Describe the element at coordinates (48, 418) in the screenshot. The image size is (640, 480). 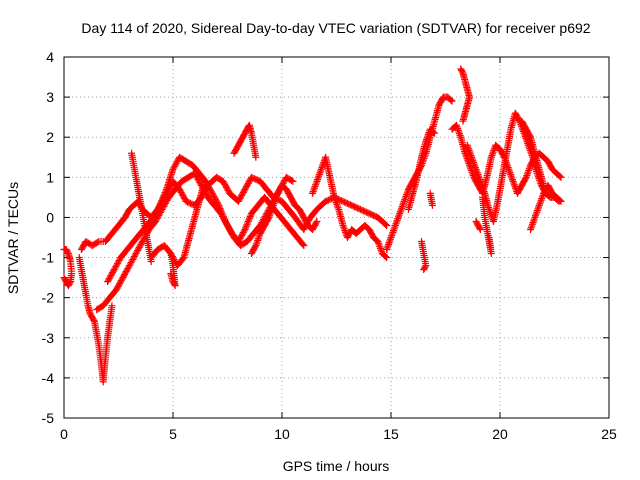
I see `y-tick-label: -5` at that location.